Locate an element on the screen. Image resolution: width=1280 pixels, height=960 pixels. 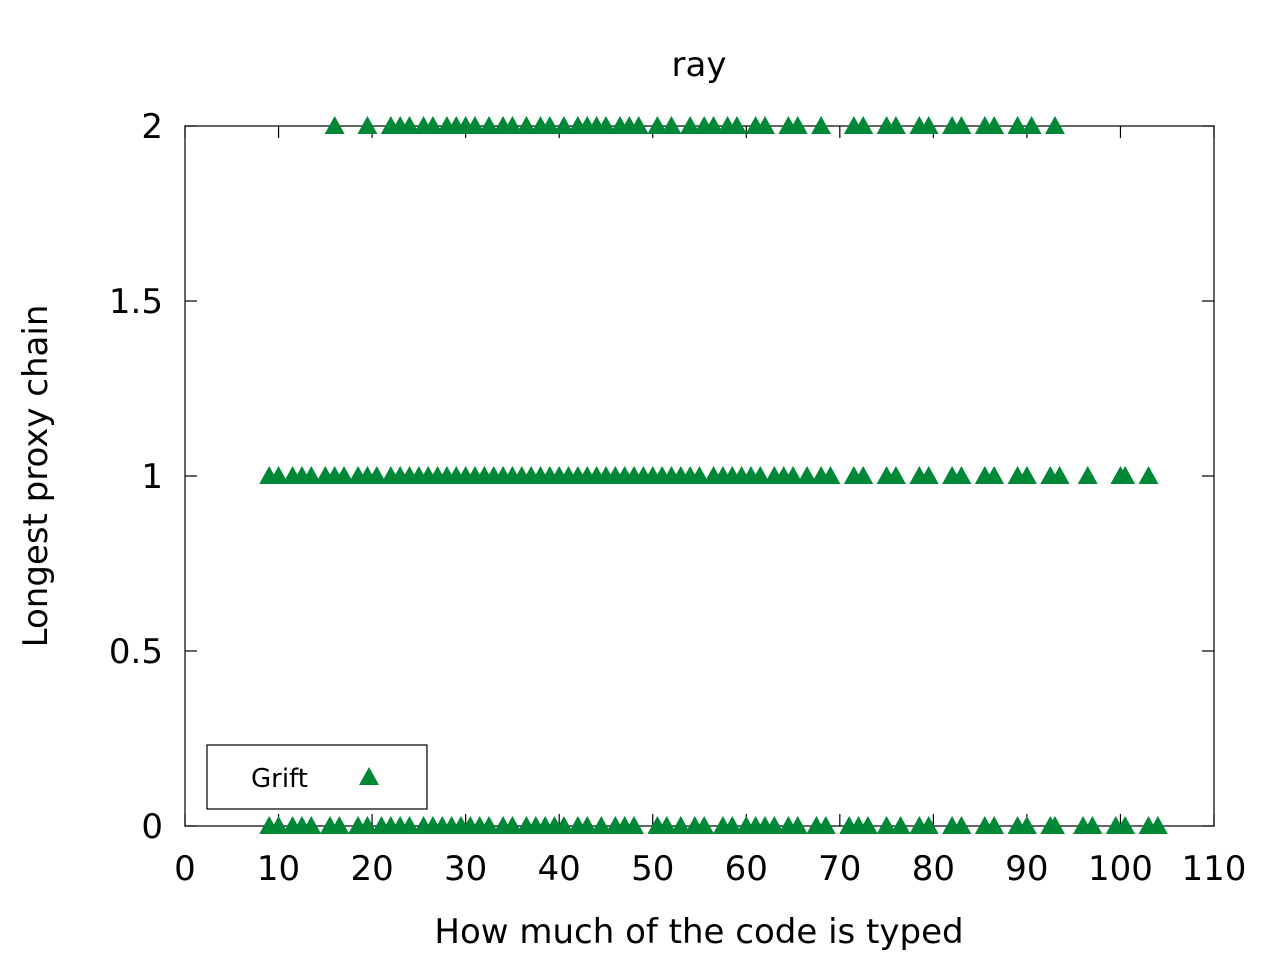
x-tick-label: 80 is located at coordinates (933, 869).